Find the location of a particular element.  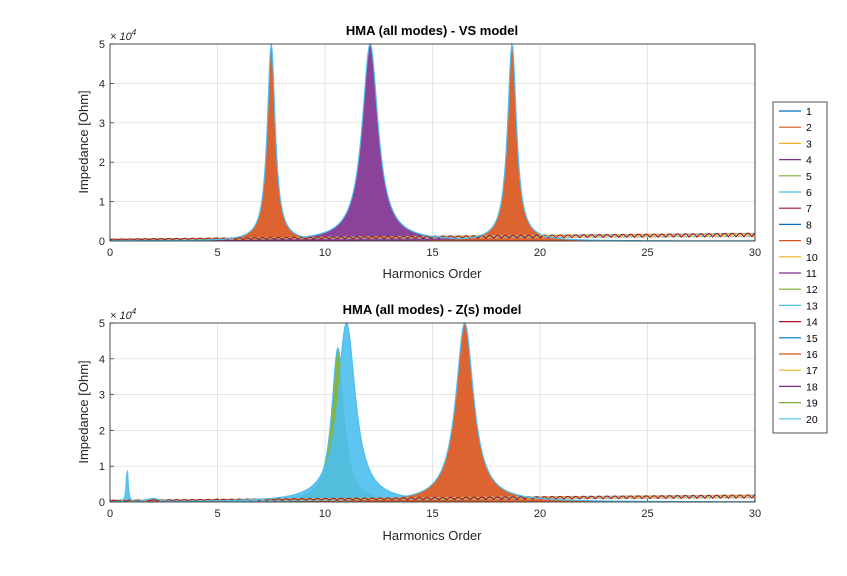

legend-entry: 7 is located at coordinates (809, 209).